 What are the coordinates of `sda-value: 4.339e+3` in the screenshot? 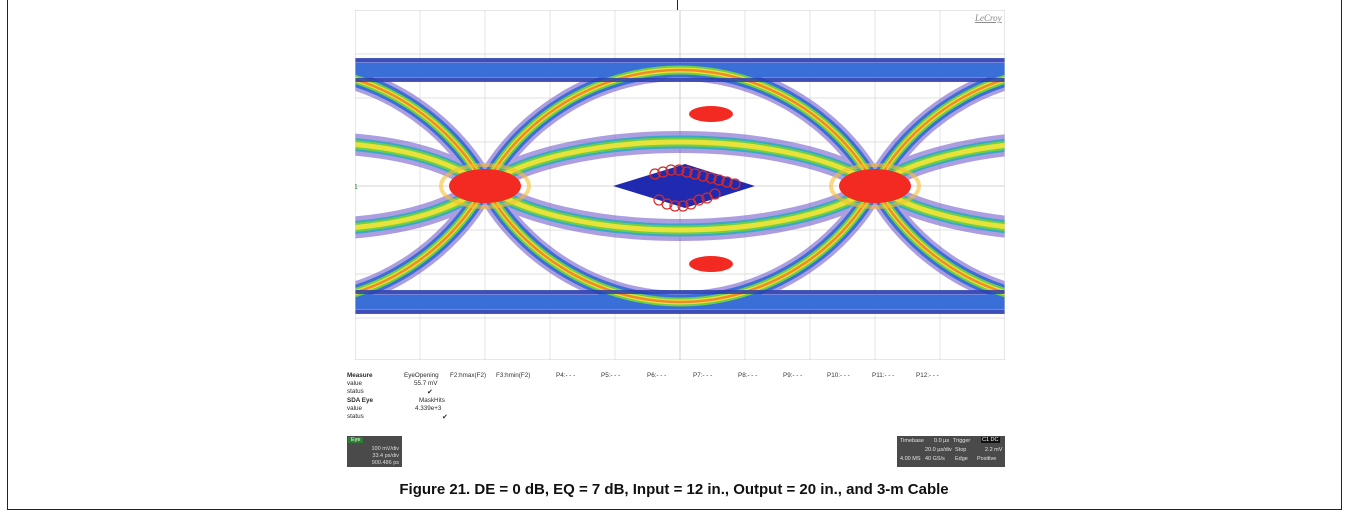 It's located at (428, 408).